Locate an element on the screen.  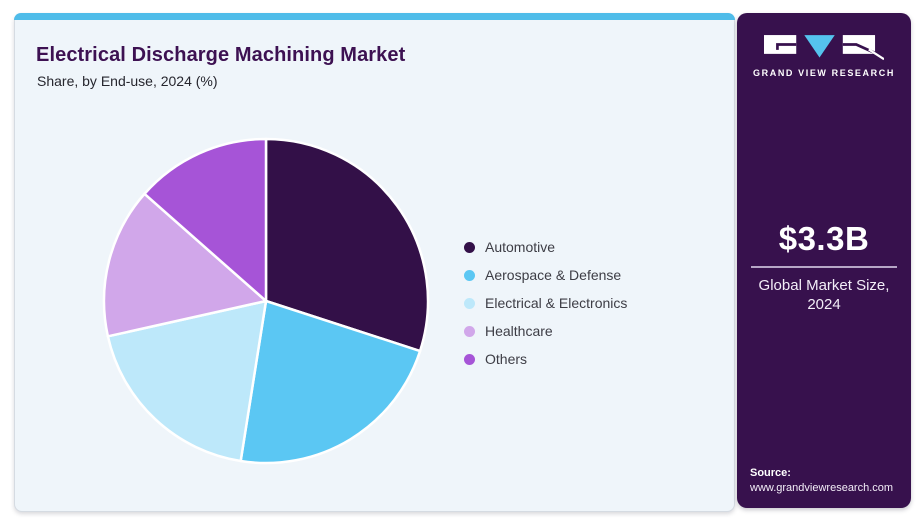
market-size-caption: Global Market Size, 2024 is located at coordinates (824, 295).